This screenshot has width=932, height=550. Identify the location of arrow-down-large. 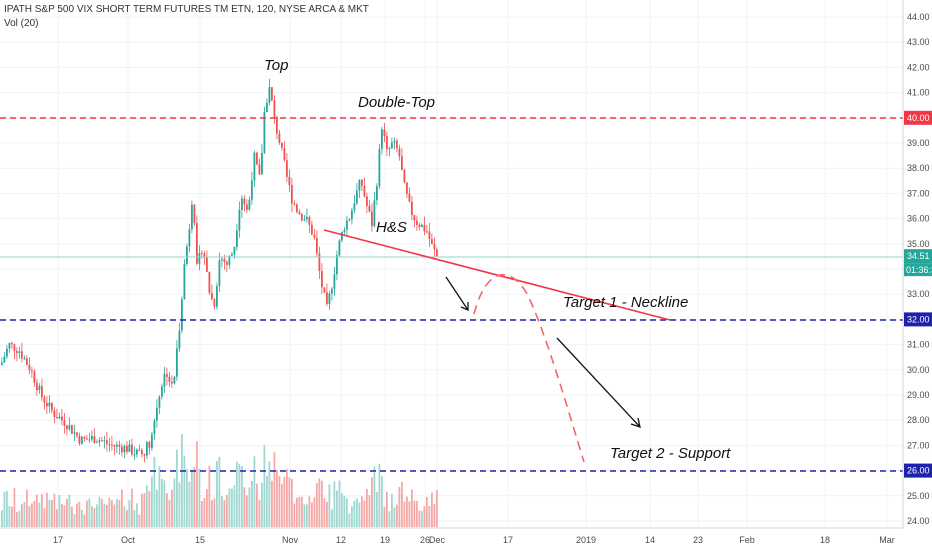
(598, 382).